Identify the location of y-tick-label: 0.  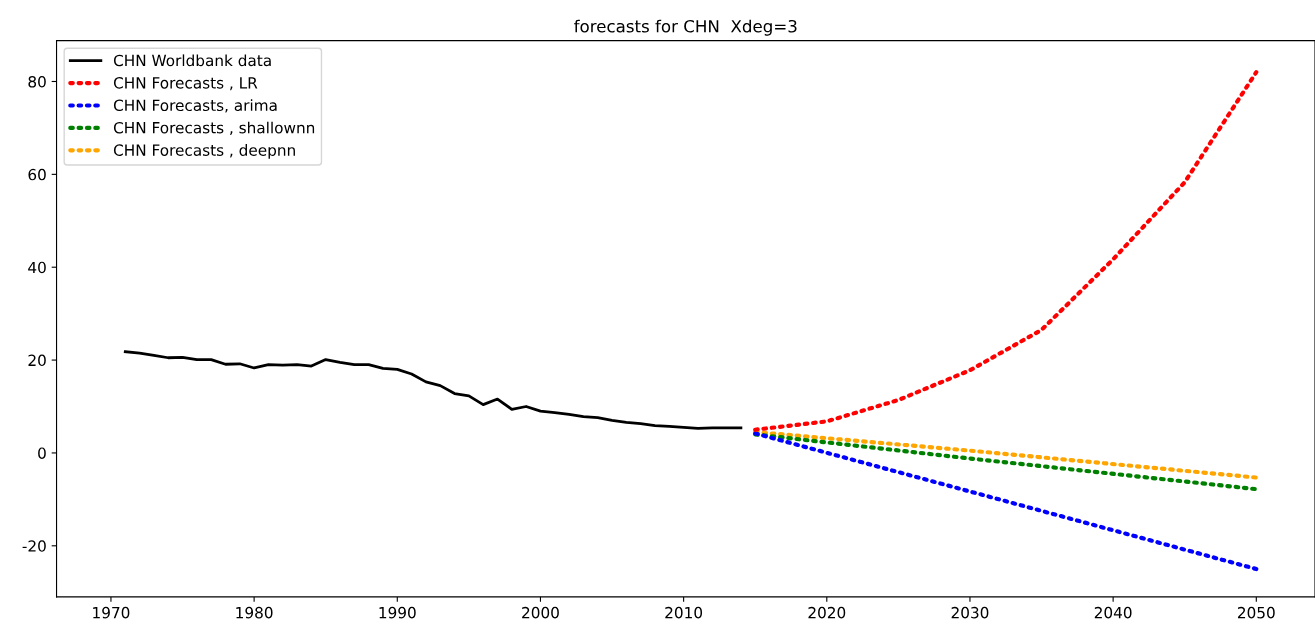
(42, 453).